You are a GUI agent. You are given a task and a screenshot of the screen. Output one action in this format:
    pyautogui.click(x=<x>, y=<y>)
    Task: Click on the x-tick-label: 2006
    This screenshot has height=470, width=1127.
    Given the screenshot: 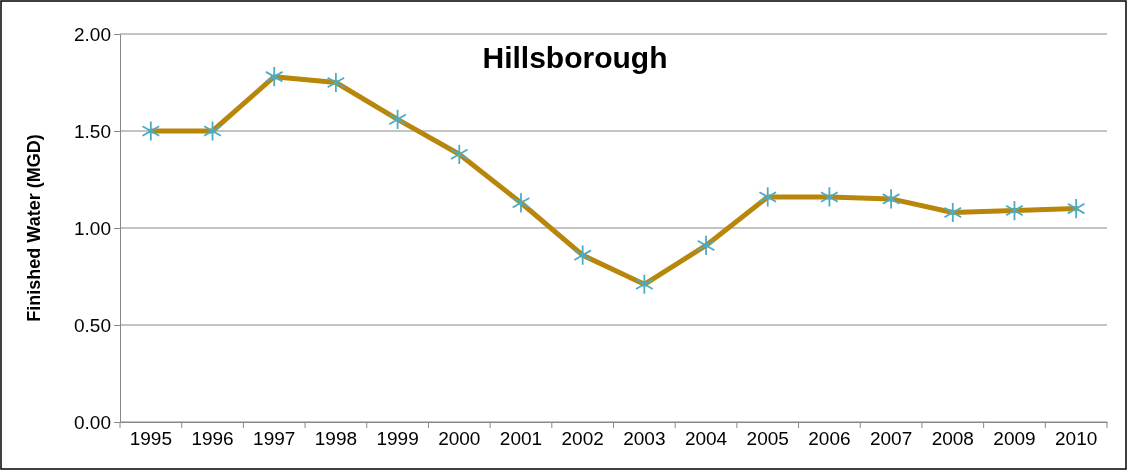 What is the action you would take?
    pyautogui.click(x=829, y=439)
    